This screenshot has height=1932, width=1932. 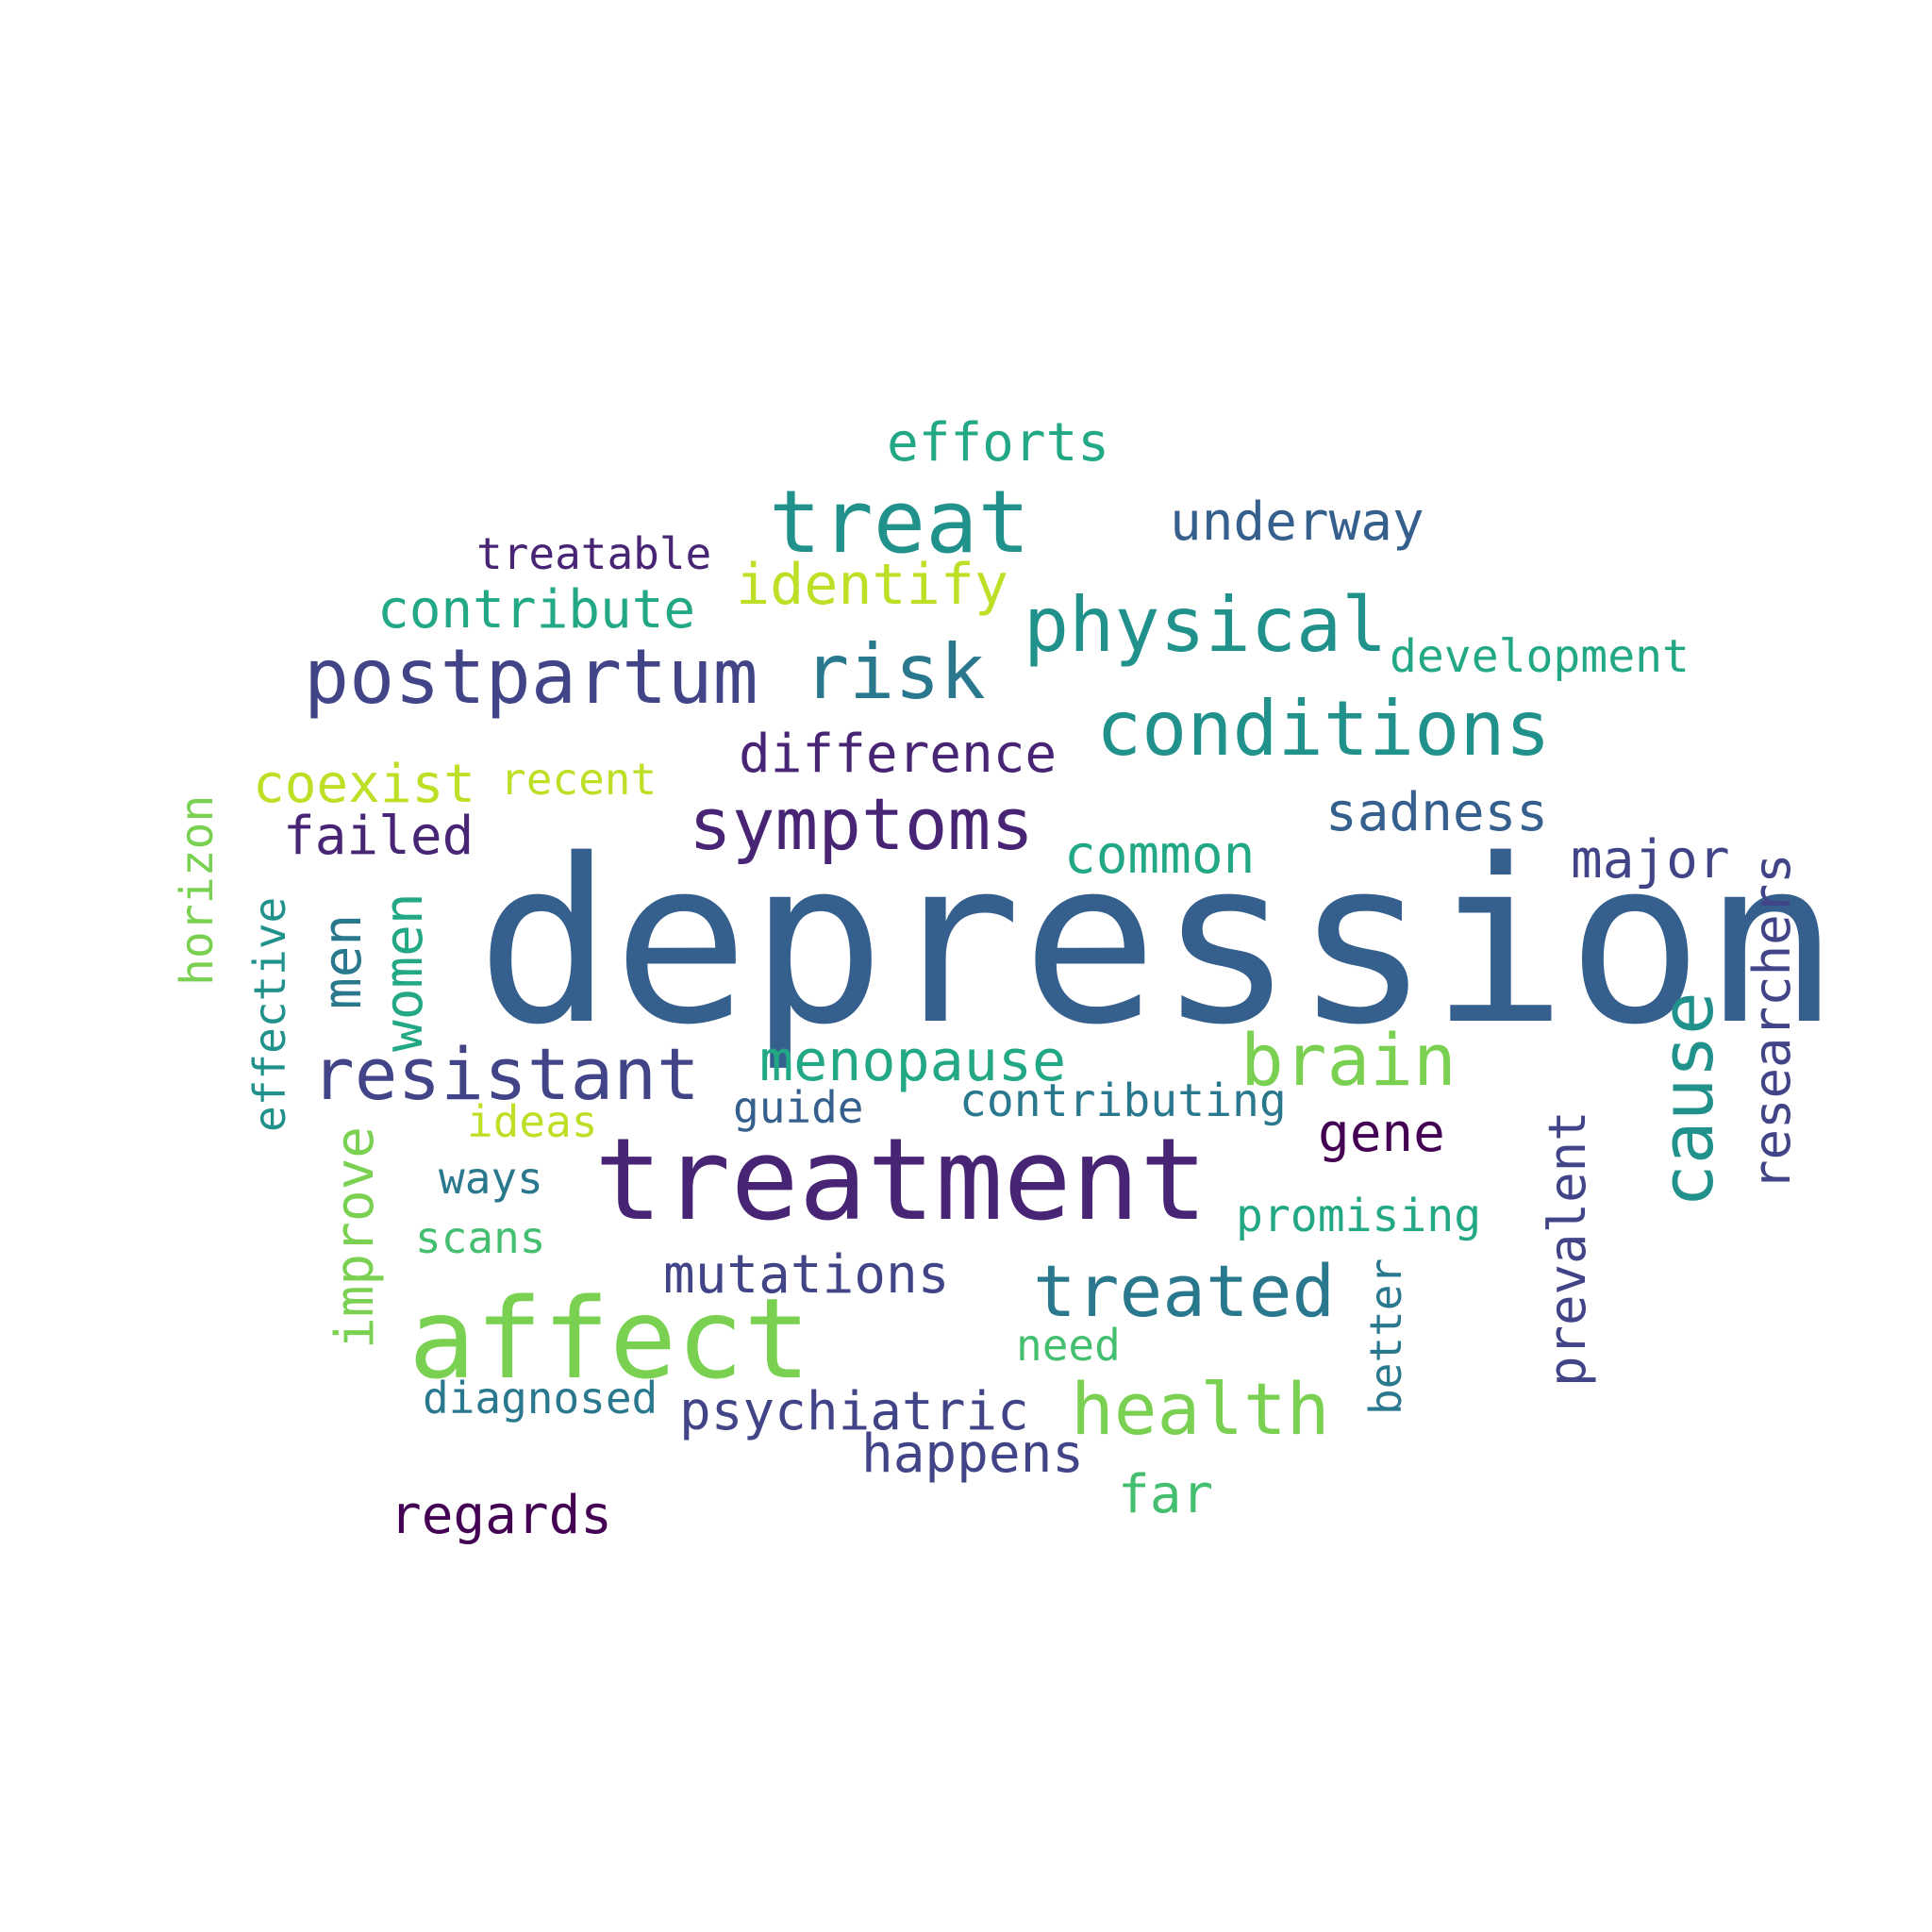 What do you see at coordinates (895, 672) in the screenshot?
I see `word-risk: risk` at bounding box center [895, 672].